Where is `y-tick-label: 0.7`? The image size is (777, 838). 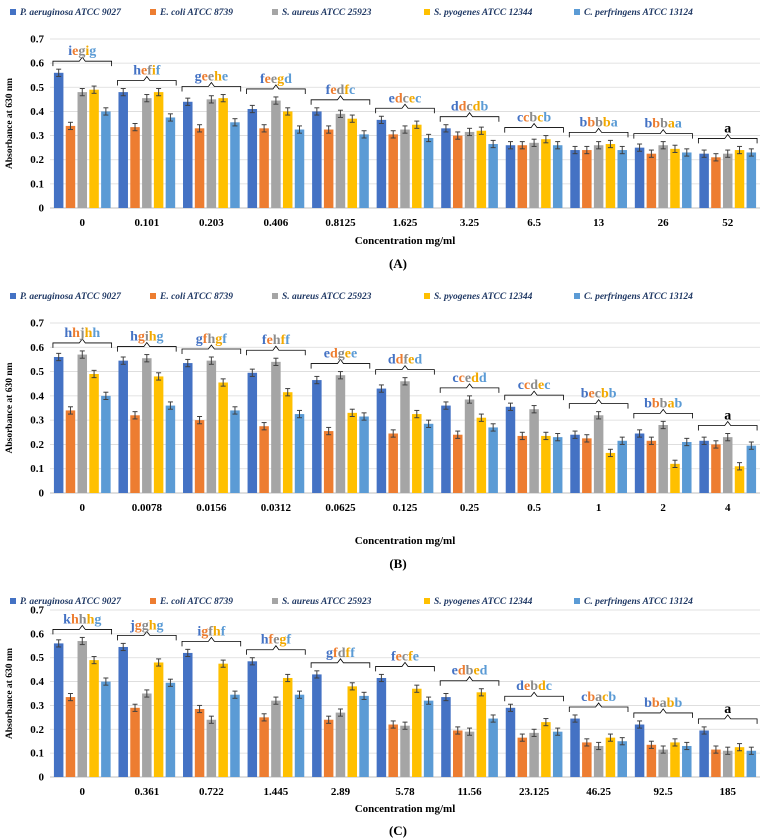 y-tick-label: 0.7 is located at coordinates (37, 324).